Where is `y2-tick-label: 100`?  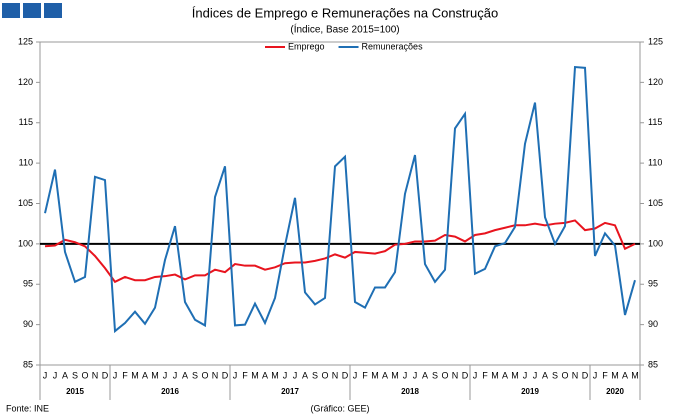 y2-tick-label: 100 is located at coordinates (655, 243).